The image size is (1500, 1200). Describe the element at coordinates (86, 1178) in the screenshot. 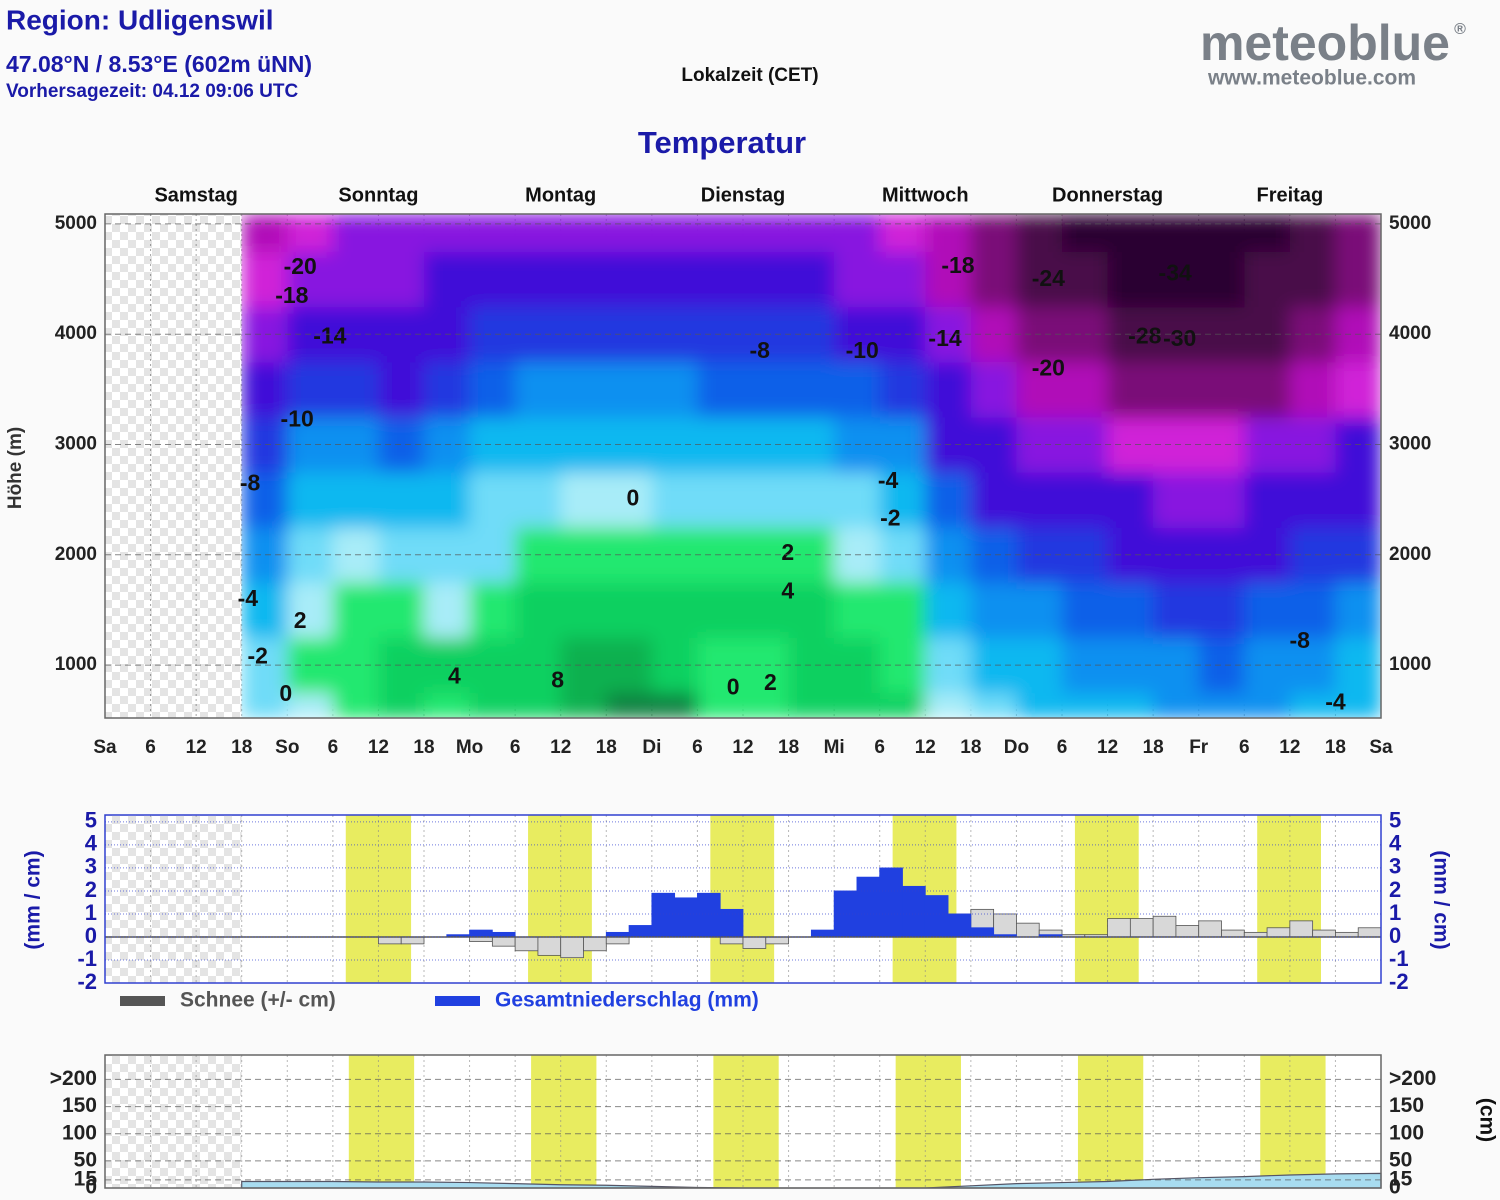

I see `y-tick-label: 15` at that location.